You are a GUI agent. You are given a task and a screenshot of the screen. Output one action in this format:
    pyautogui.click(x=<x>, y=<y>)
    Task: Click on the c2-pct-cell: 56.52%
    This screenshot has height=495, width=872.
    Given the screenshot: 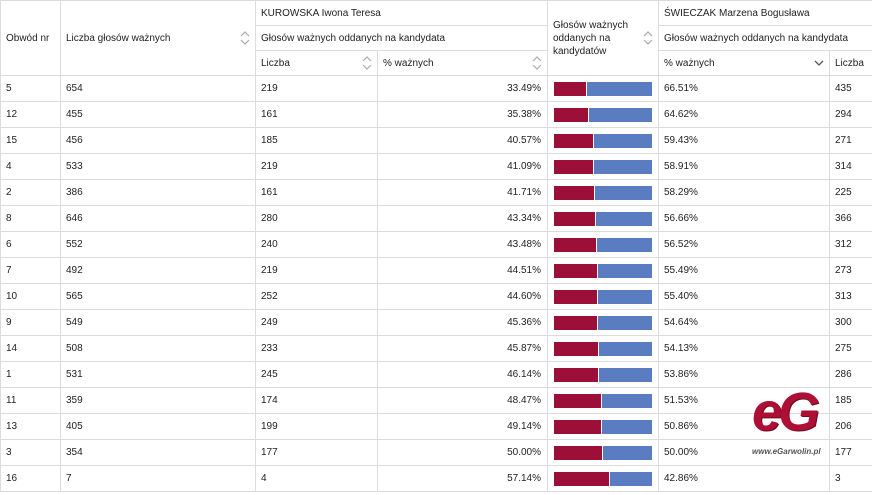 What is the action you would take?
    pyautogui.click(x=744, y=244)
    